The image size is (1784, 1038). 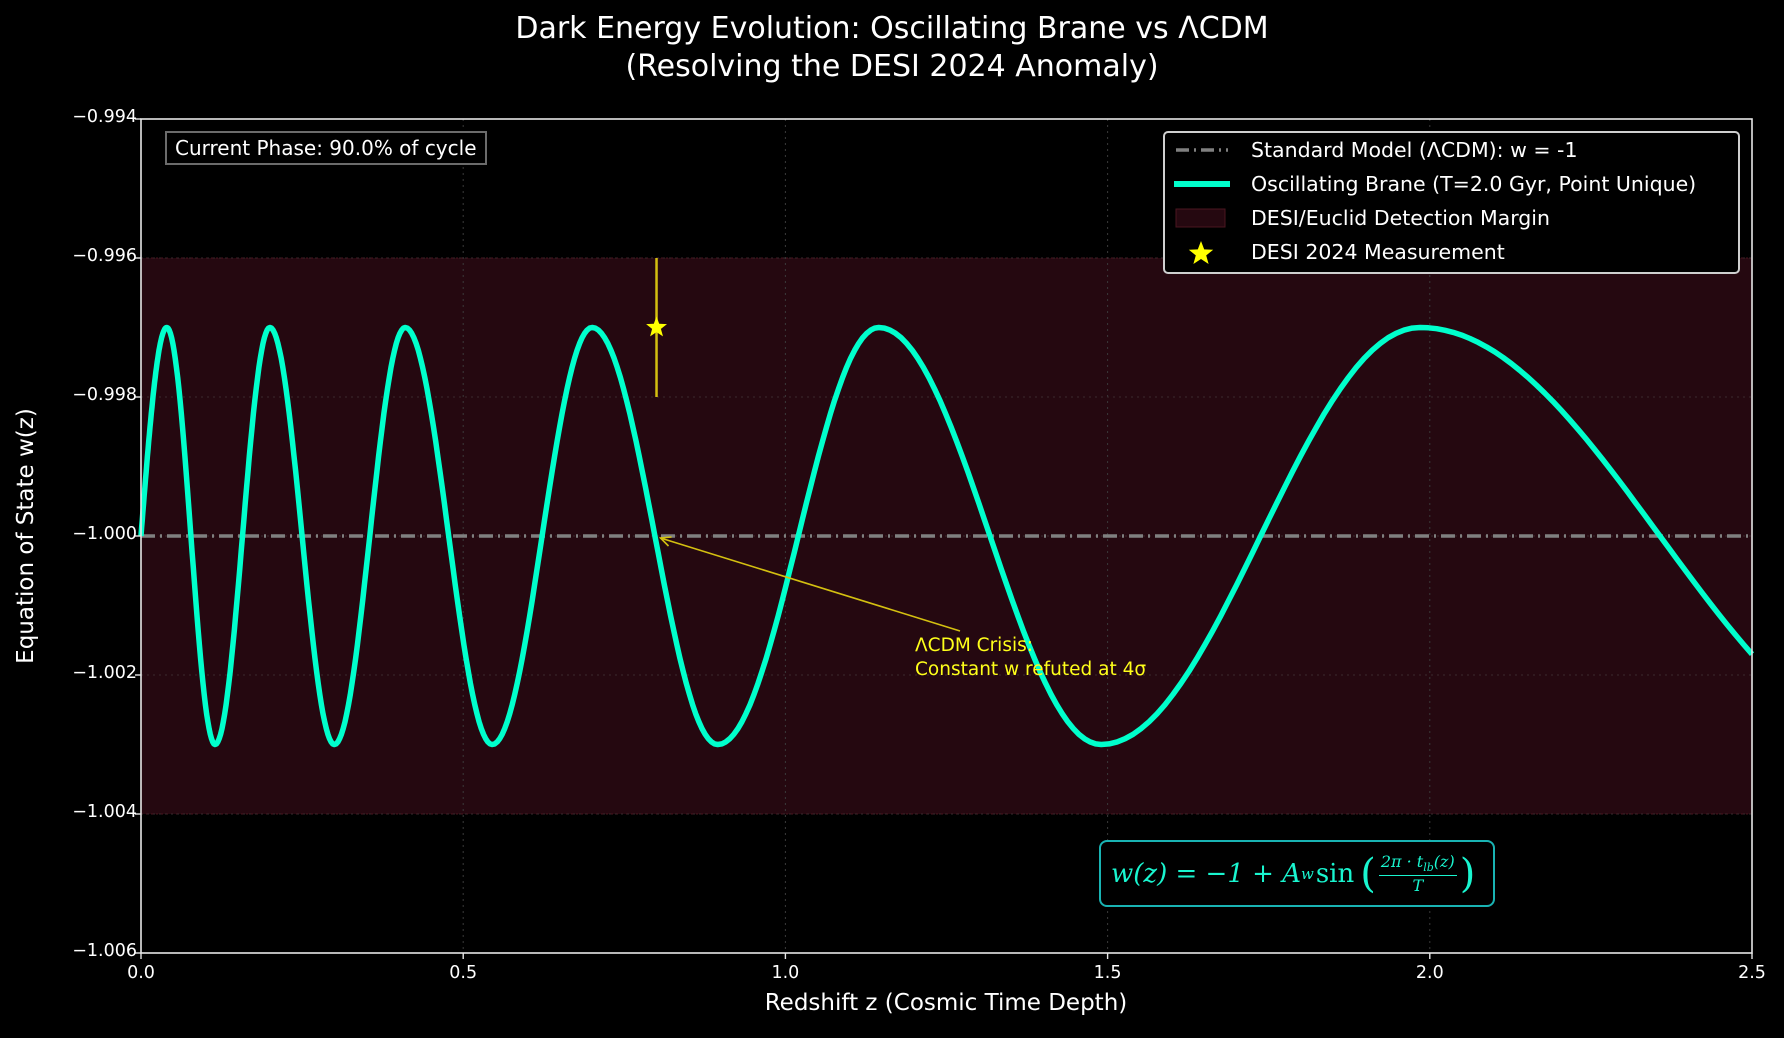 I want to click on y-tick-label: −1.000, so click(x=104, y=534).